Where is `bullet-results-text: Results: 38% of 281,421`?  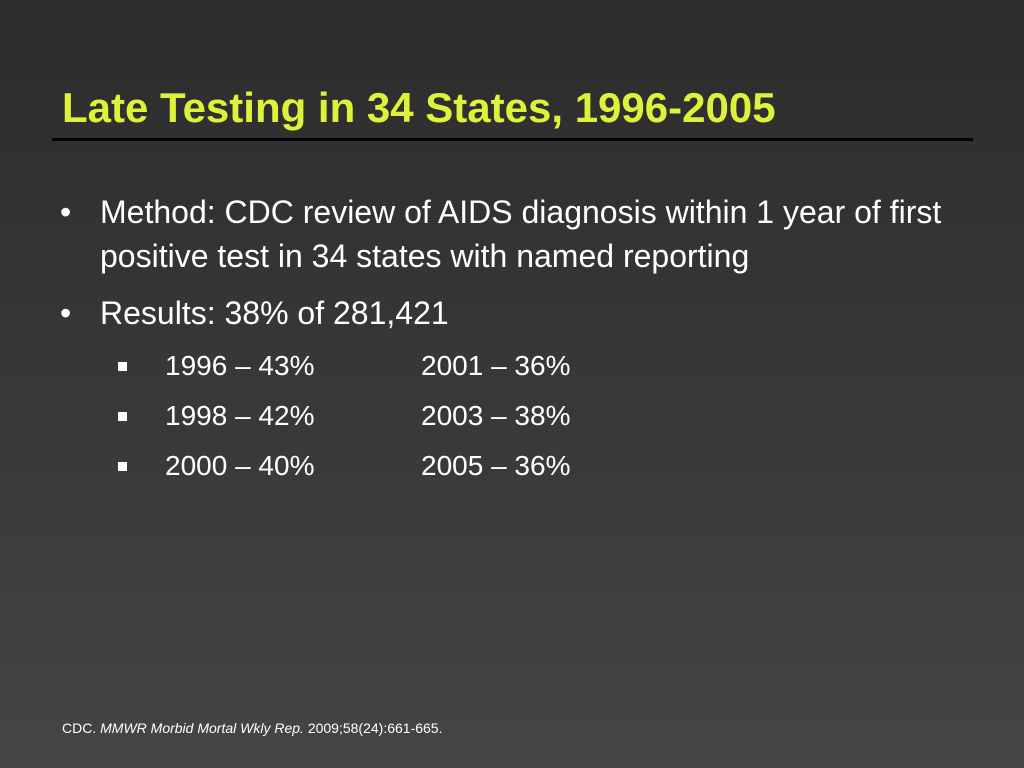
bullet-results-text: Results: 38% of 281,421 is located at coordinates (274, 313).